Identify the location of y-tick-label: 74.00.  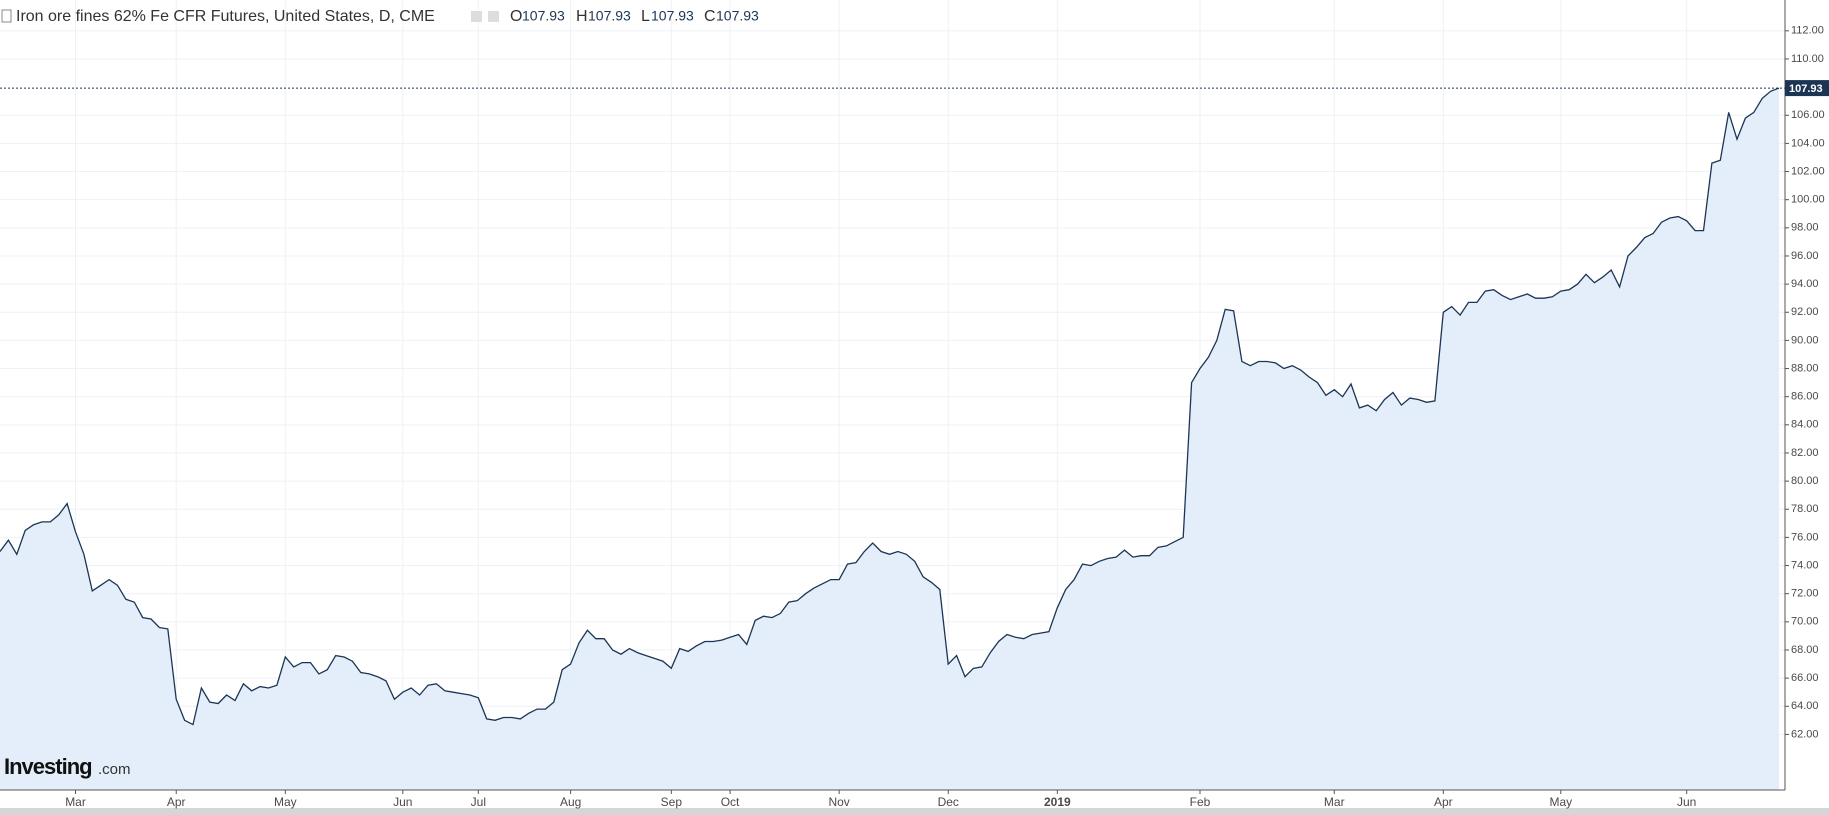
(1805, 565).